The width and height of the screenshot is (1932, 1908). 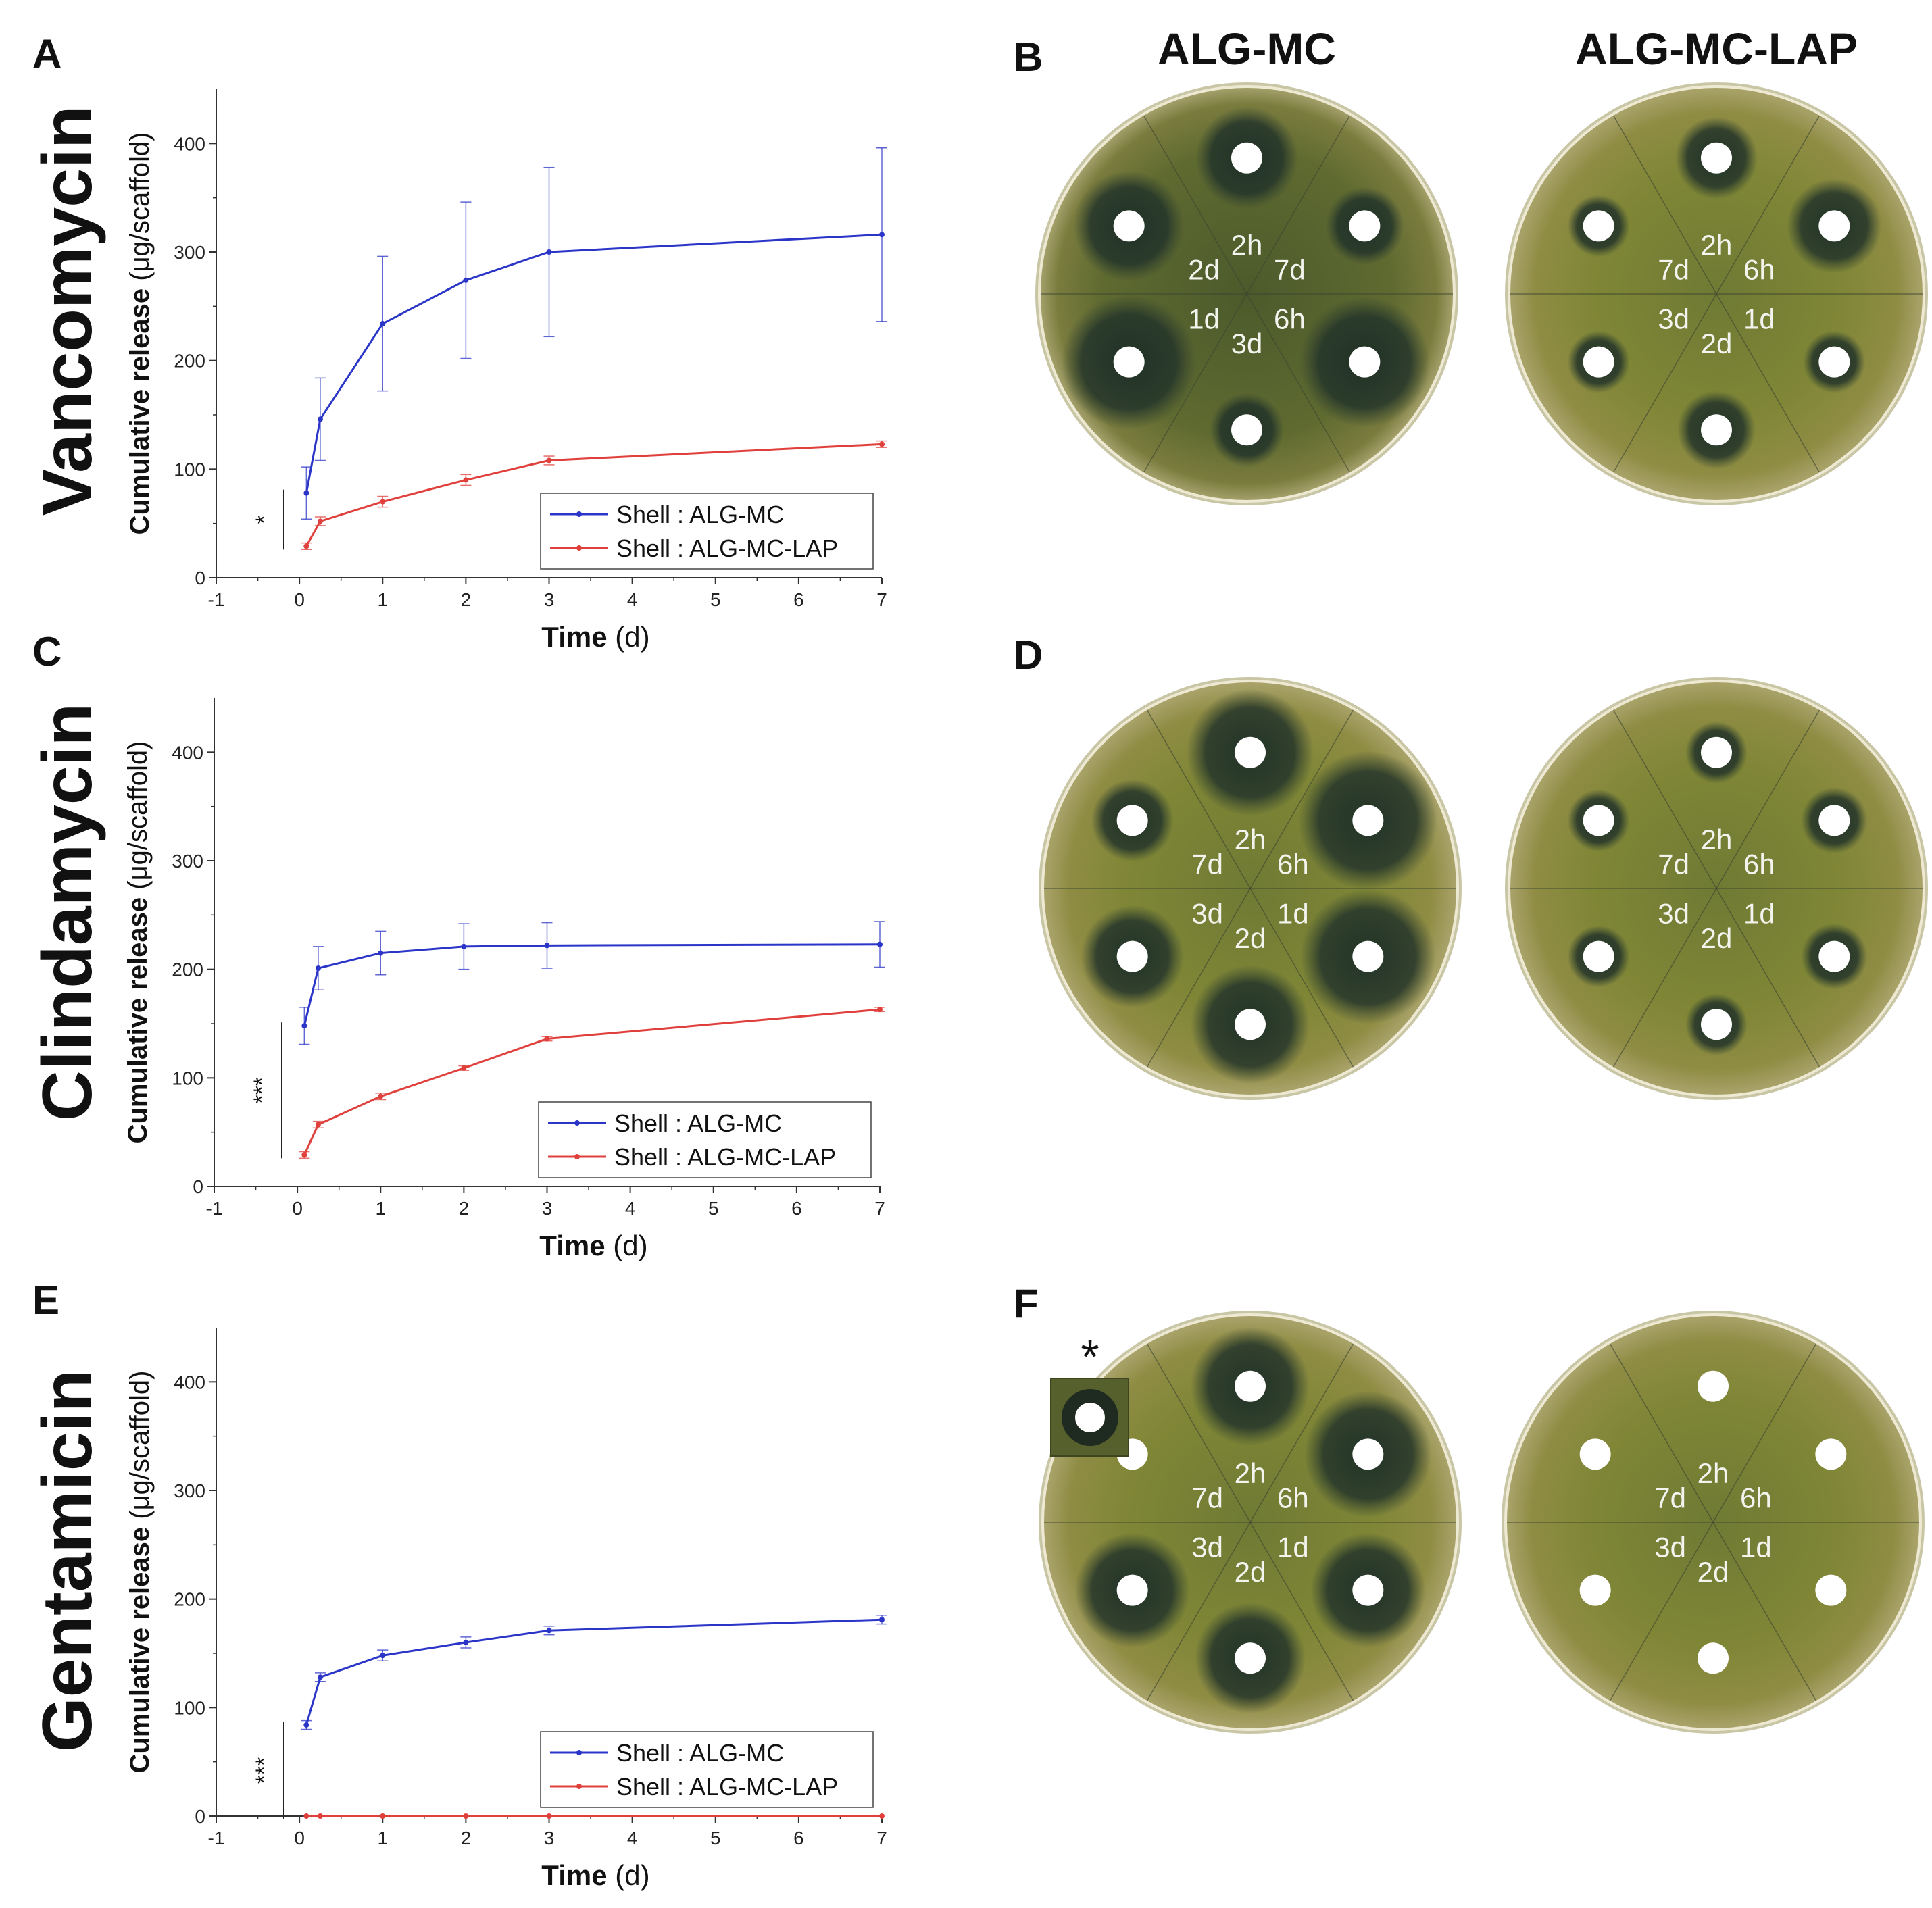 I want to click on drug-label-vancomycin: Vancomycin, so click(x=67, y=311).